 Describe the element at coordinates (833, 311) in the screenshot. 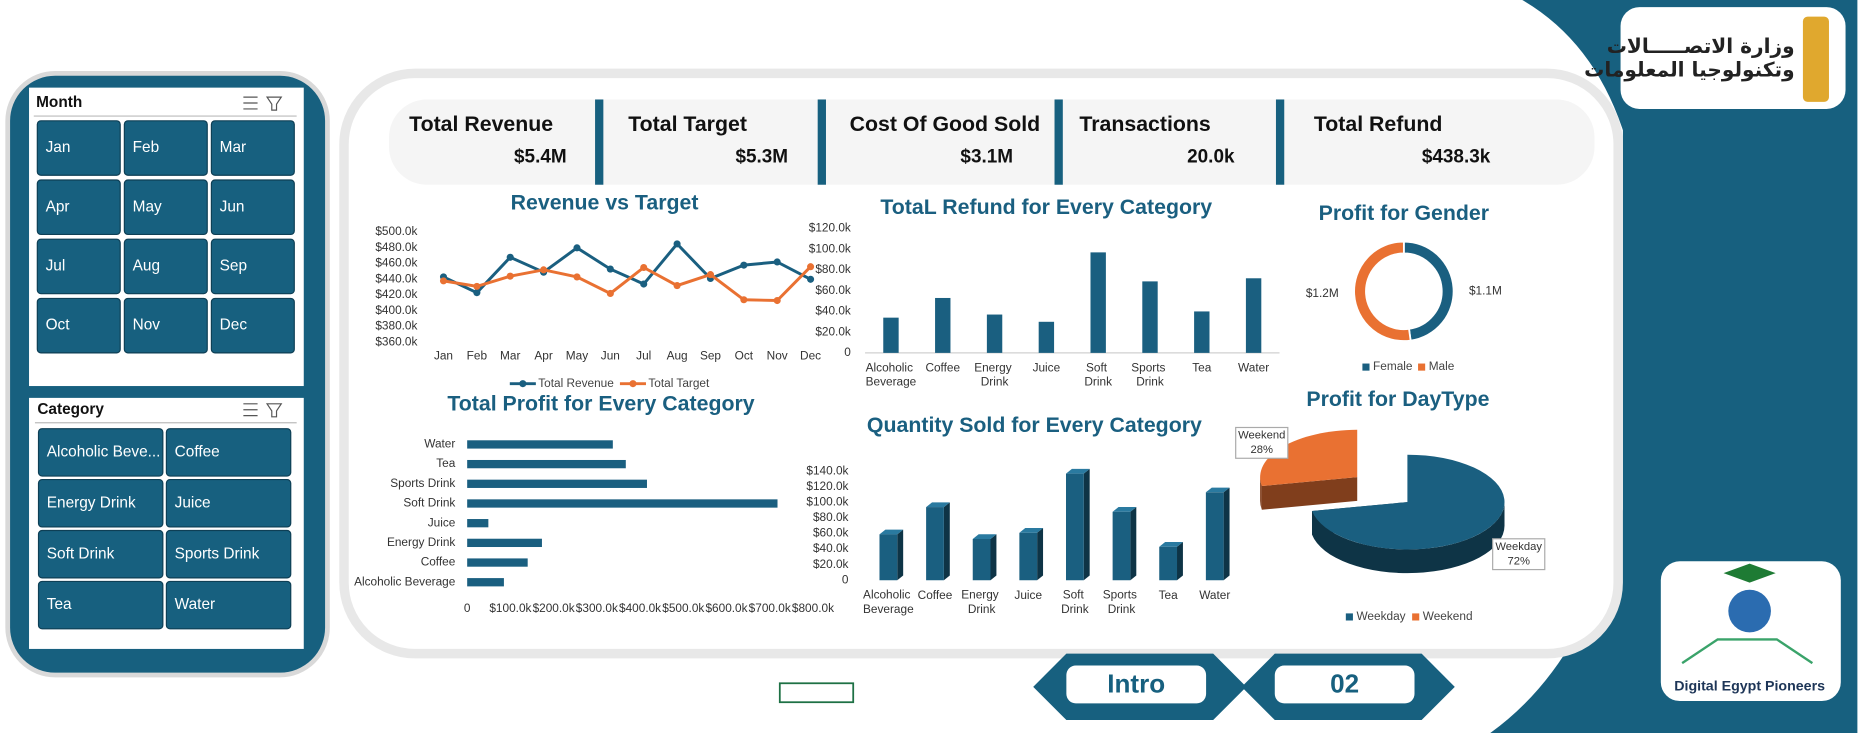

I see `y-tick-label: $40.0k` at that location.